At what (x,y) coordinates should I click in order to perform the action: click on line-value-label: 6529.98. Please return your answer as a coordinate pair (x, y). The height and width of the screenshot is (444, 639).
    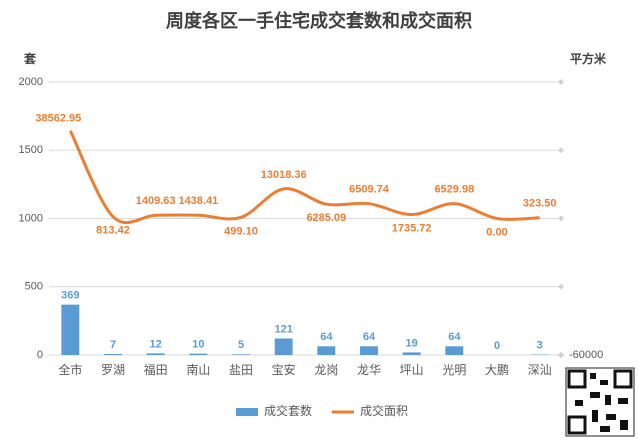
    Looking at the image, I should click on (454, 190).